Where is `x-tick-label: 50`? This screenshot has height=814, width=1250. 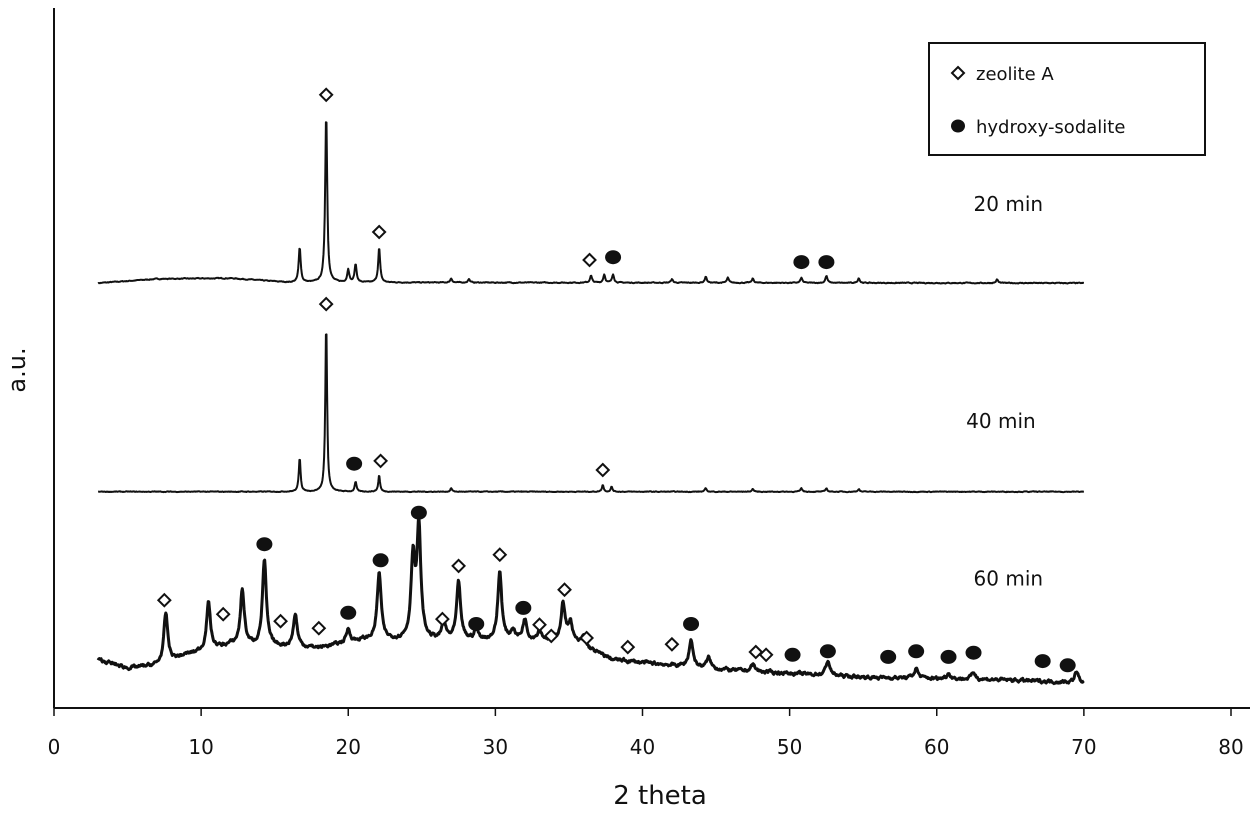 x-tick-label: 50 is located at coordinates (789, 747).